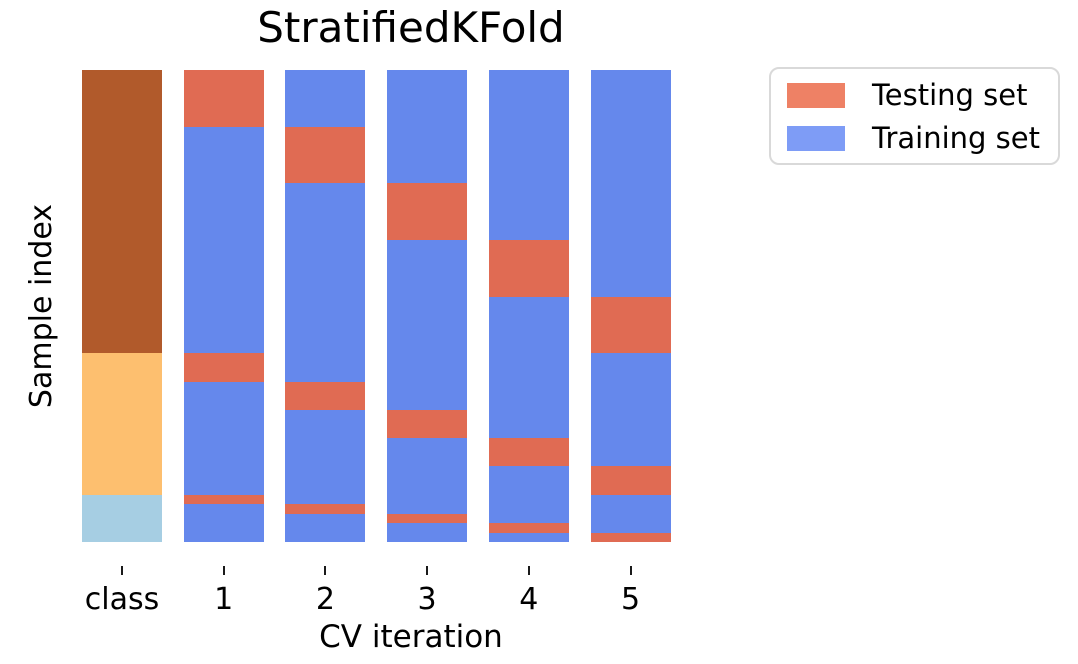 The width and height of the screenshot is (1078, 664). Describe the element at coordinates (816, 139) in the screenshot. I see `training-set-swatch` at that location.